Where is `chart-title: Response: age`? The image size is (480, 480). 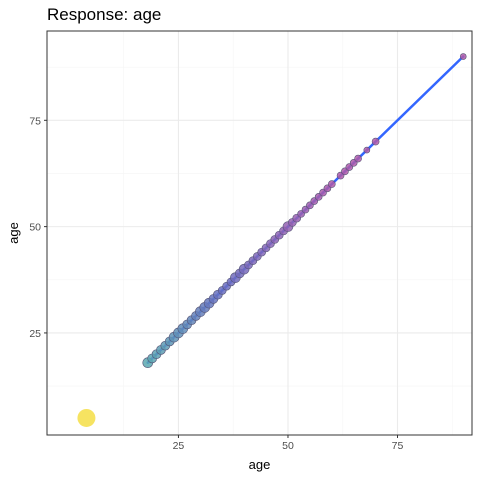 chart-title: Response: age is located at coordinates (104, 14).